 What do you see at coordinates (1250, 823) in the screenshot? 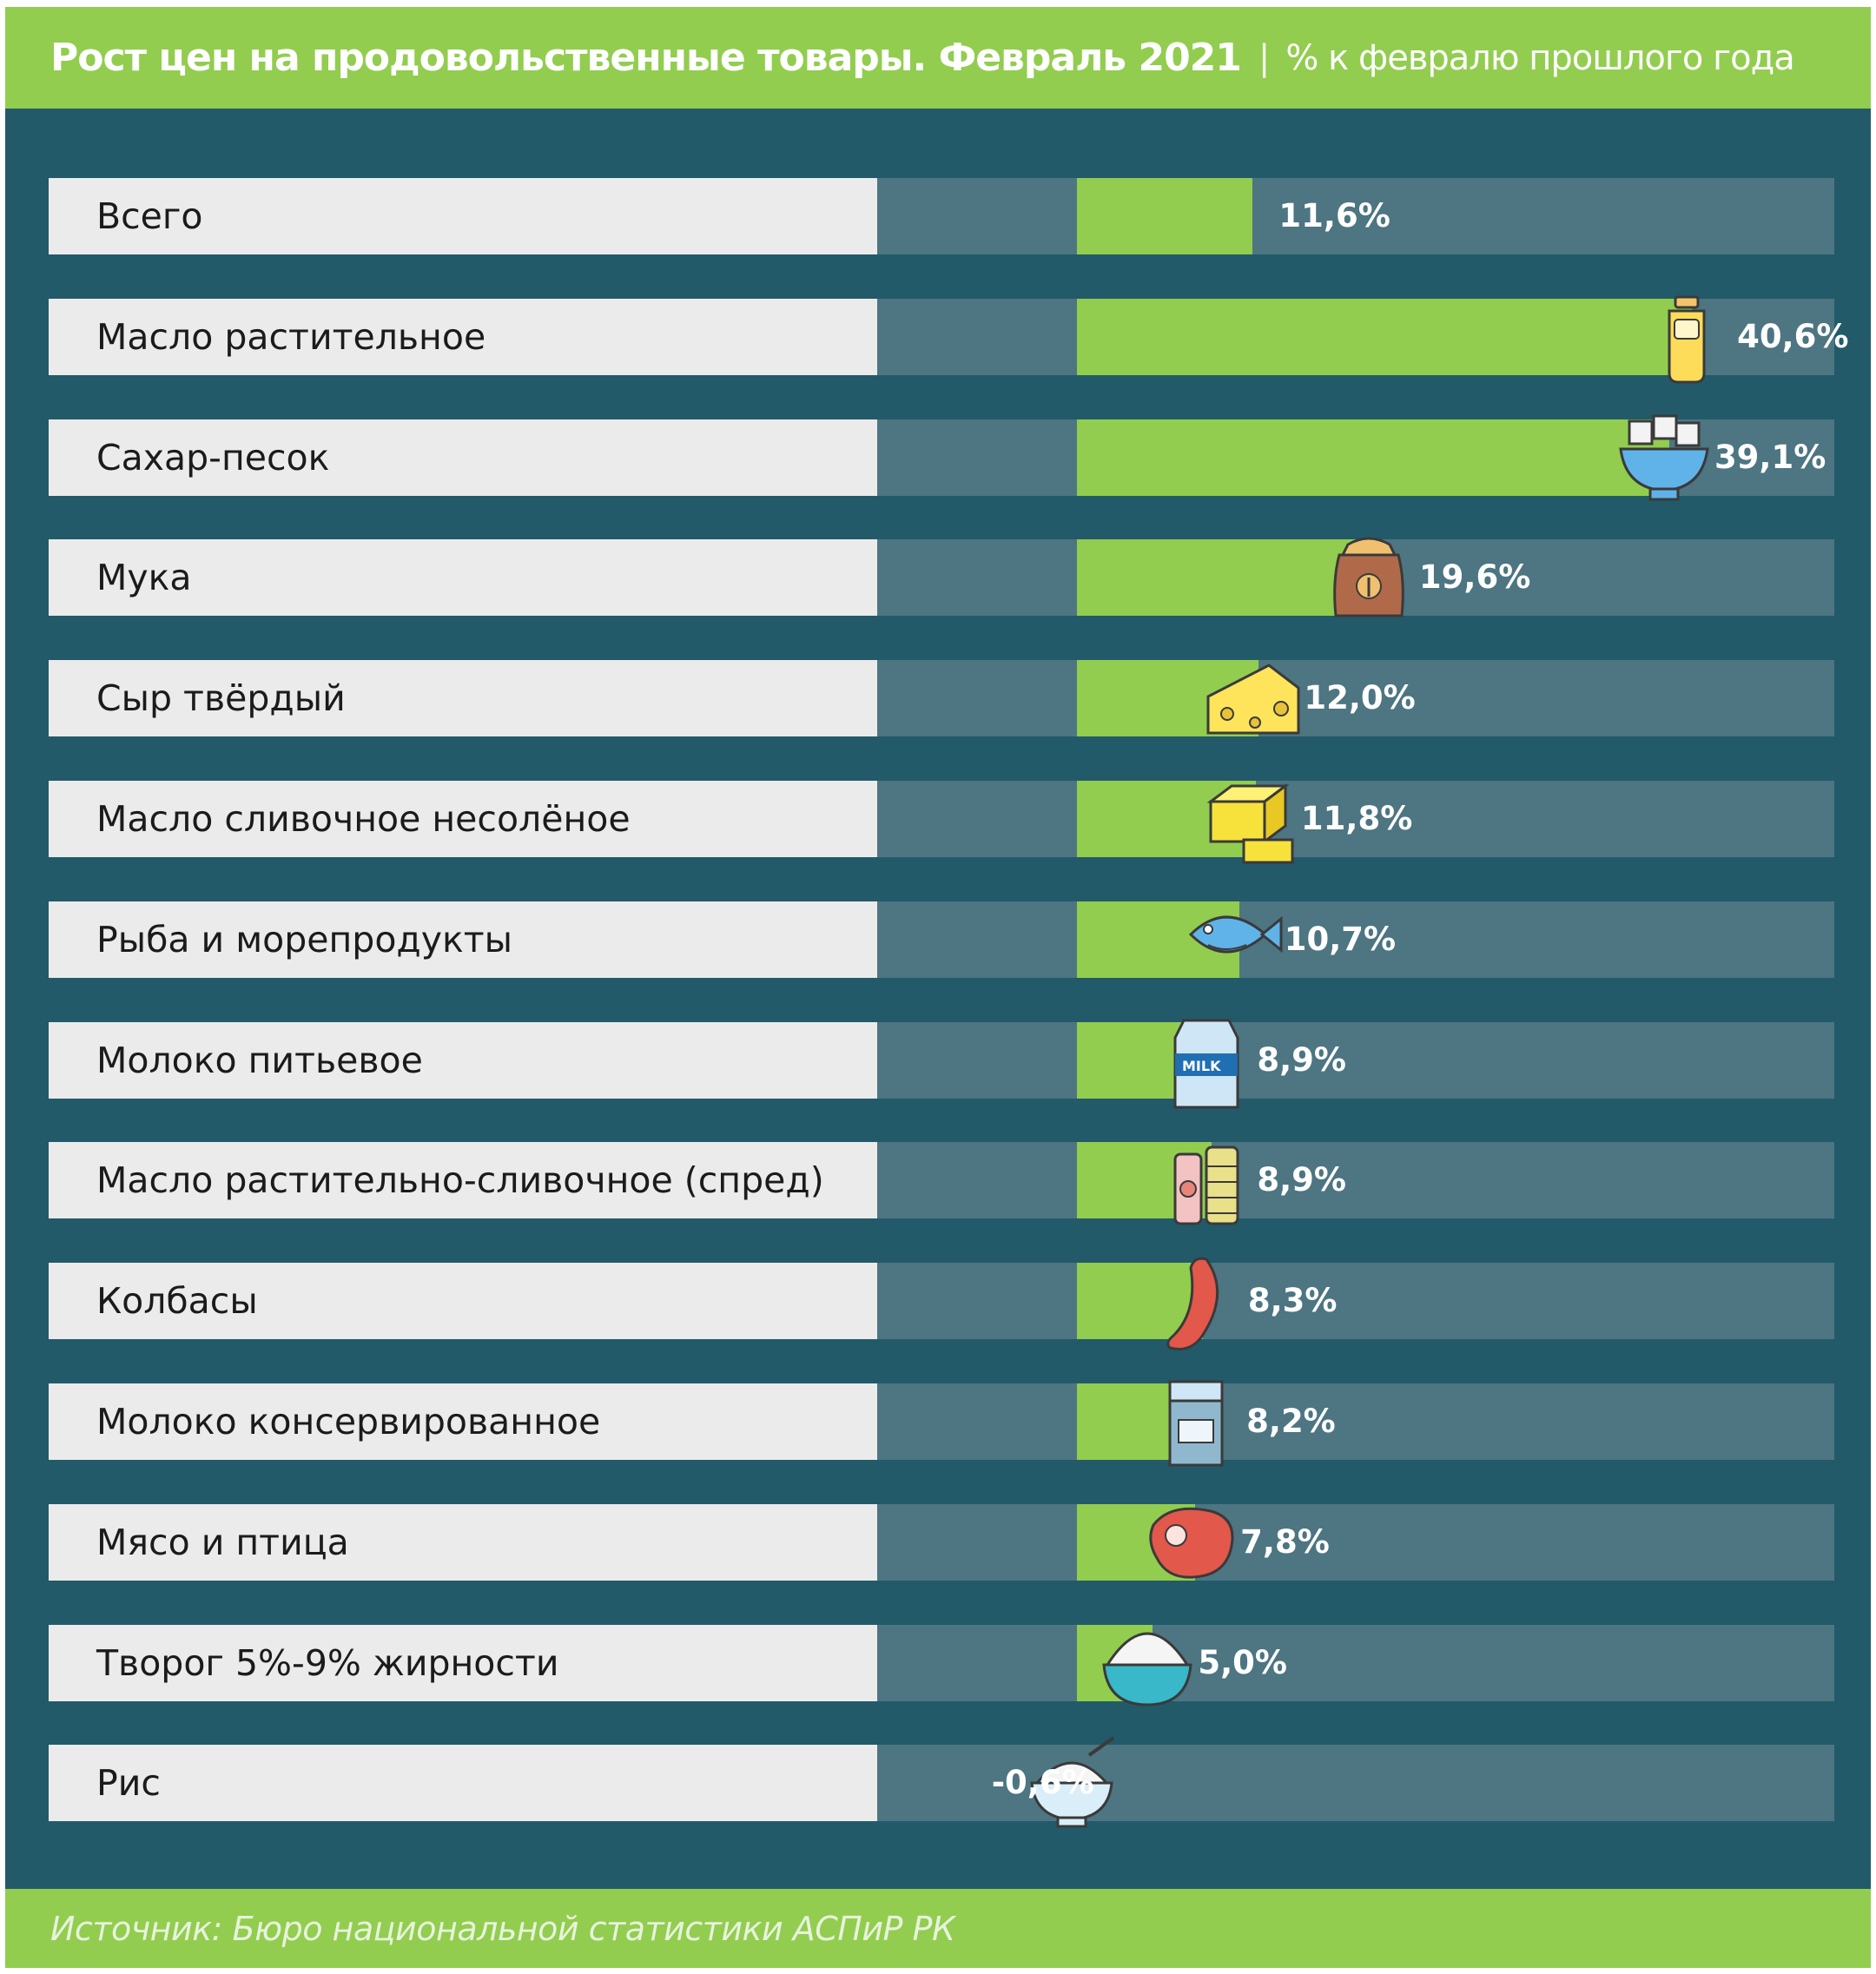
I see `butter-icon` at bounding box center [1250, 823].